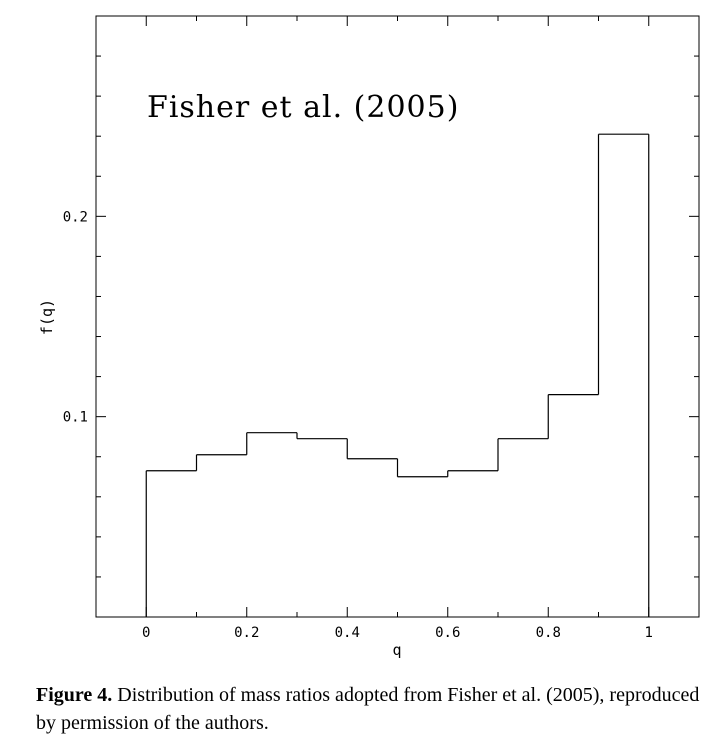 The width and height of the screenshot is (725, 747). What do you see at coordinates (303, 107) in the screenshot?
I see `chart-annotation: Fisher et al. (2005)` at bounding box center [303, 107].